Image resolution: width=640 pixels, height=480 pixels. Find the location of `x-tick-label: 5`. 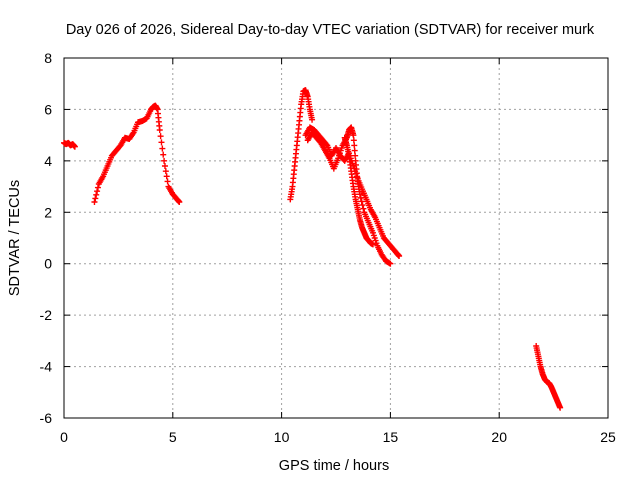

x-tick-label: 5 is located at coordinates (173, 437).